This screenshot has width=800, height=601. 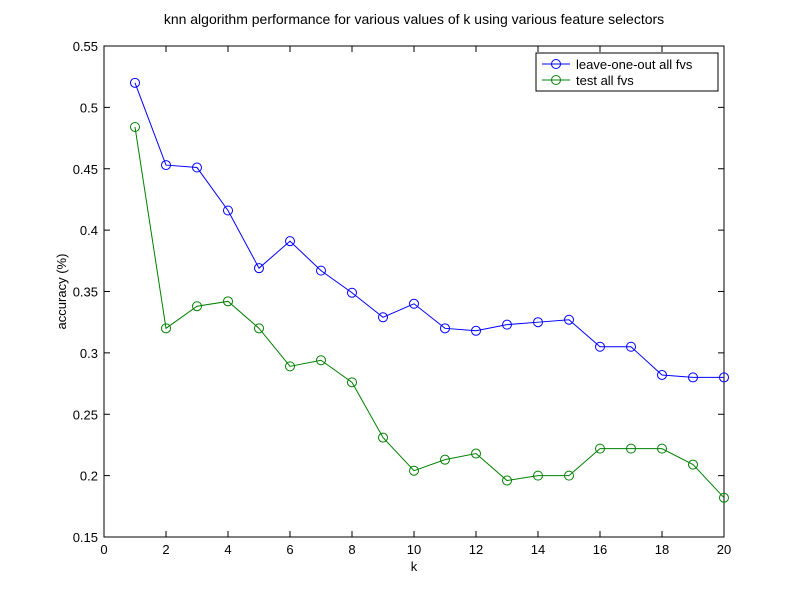 What do you see at coordinates (227, 549) in the screenshot?
I see `x-tick-label: 4` at bounding box center [227, 549].